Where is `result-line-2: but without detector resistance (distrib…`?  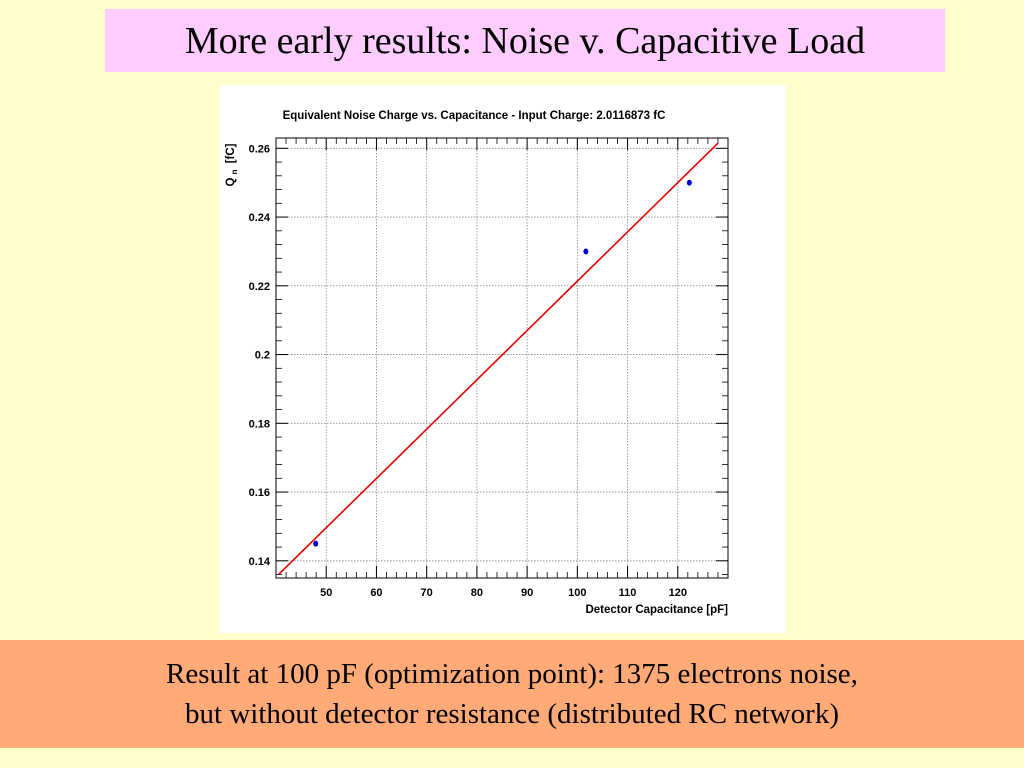
result-line-2: but without detector resistance (distrib… is located at coordinates (512, 714).